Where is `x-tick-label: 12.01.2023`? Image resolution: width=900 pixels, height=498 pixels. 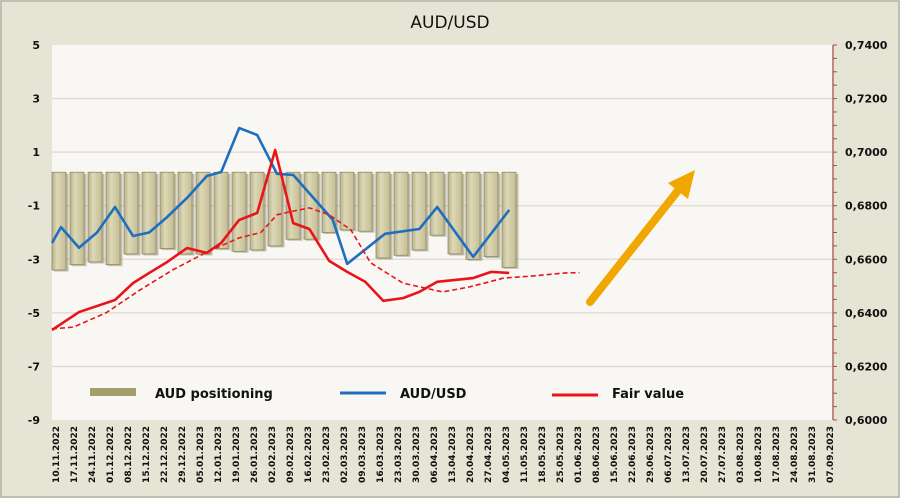
x-tick-label: 12.01.2023 is located at coordinates (219, 454).